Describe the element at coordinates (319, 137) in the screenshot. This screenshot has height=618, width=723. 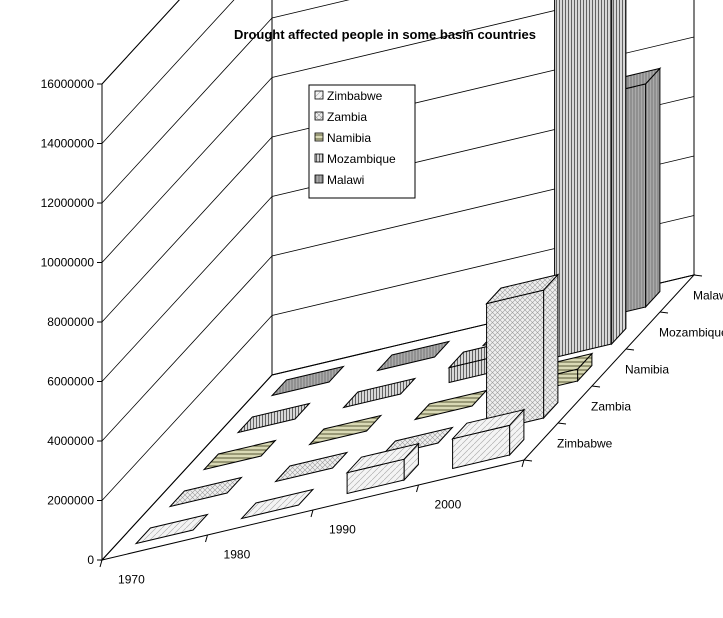
I see `legend-swatch-namibia` at that location.